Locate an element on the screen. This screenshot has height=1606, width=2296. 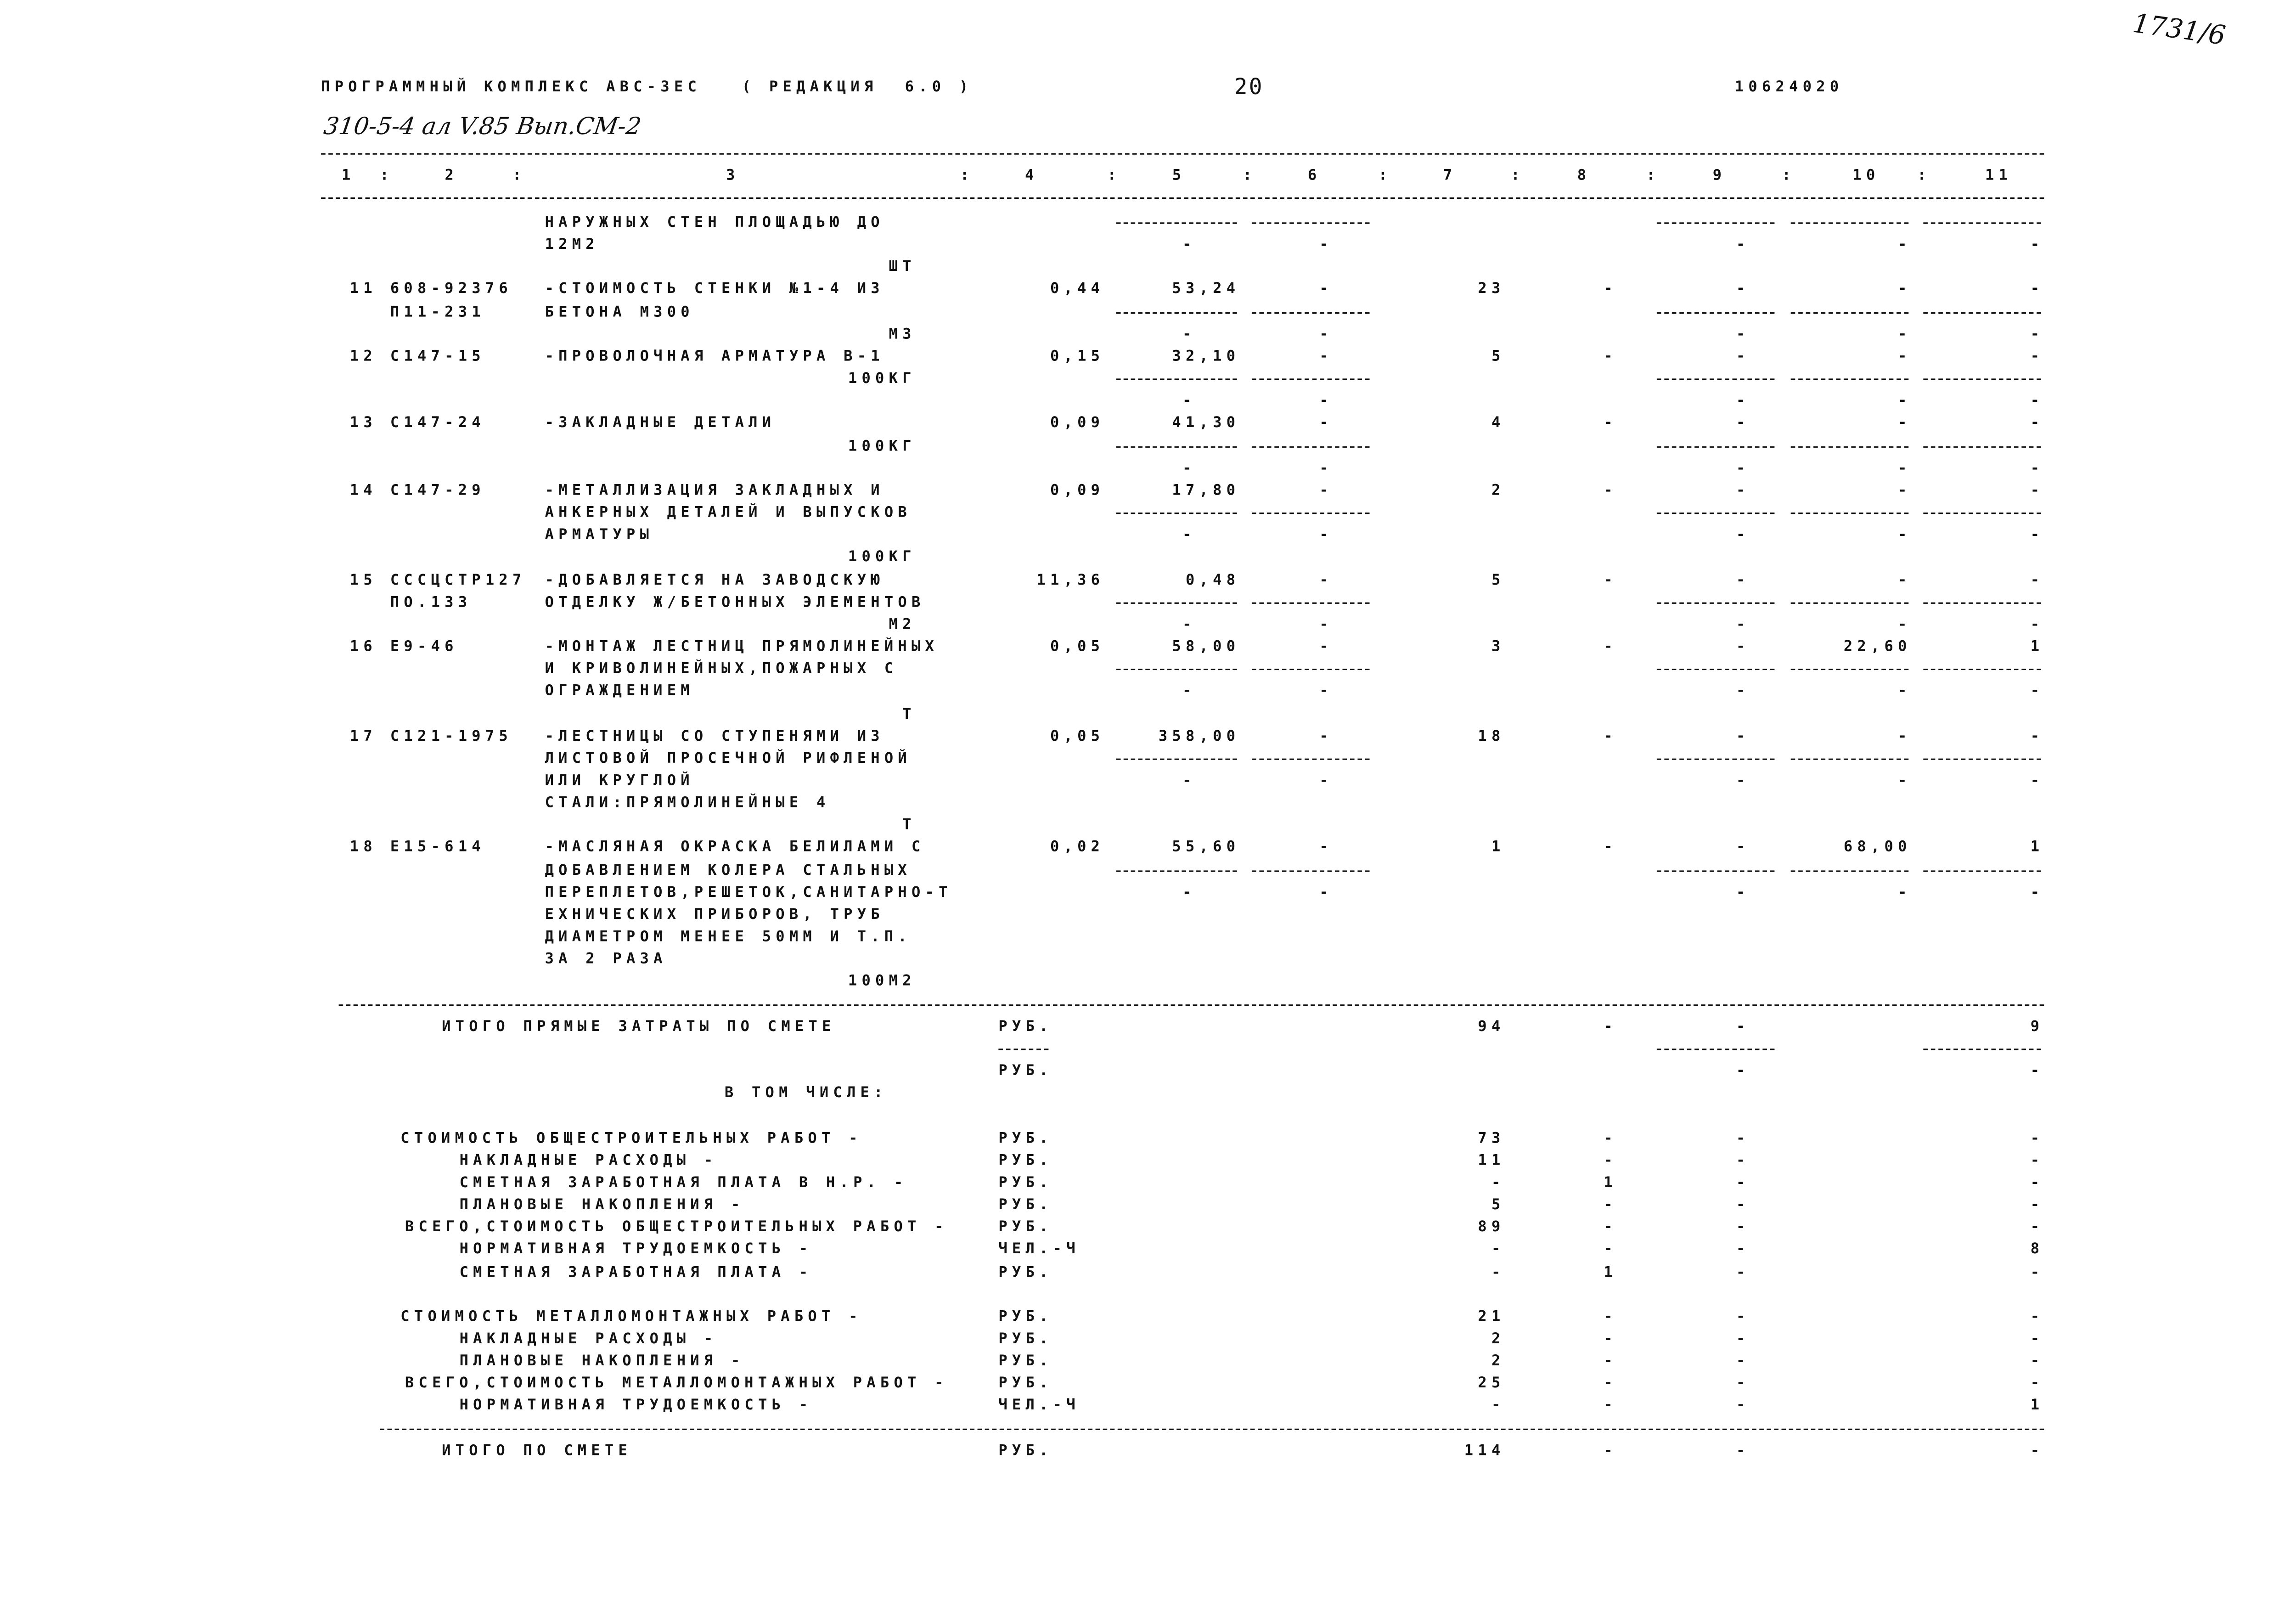
col7-value: 94 is located at coordinates (1491, 1027).